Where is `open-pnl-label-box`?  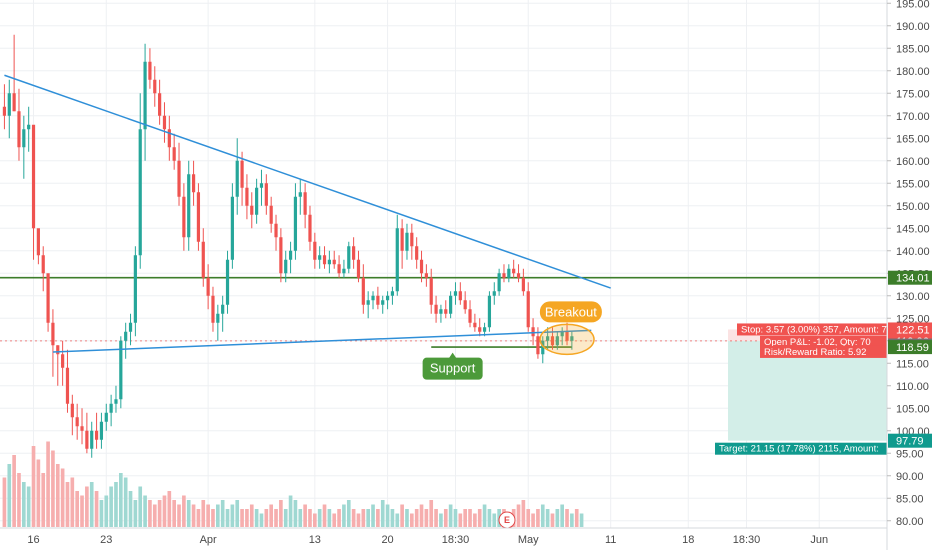
open-pnl-label-box is located at coordinates (823, 341).